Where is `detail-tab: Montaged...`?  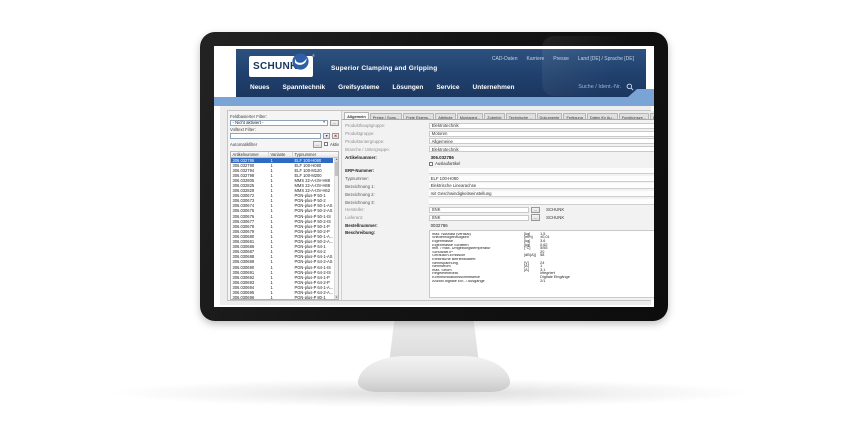
detail-tab: Montaged... is located at coordinates (470, 115).